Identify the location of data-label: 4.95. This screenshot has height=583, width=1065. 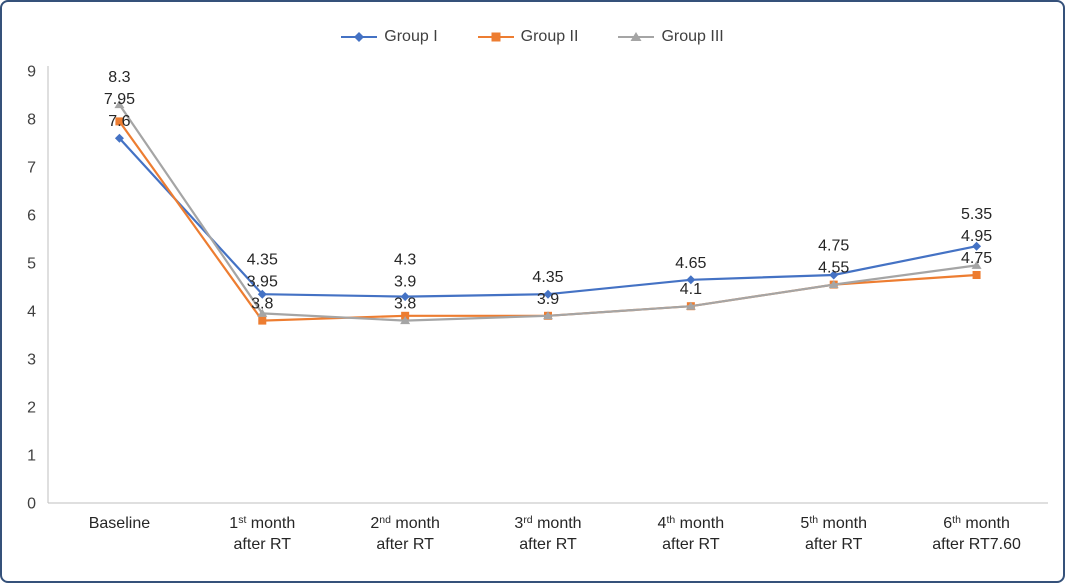
(976, 236).